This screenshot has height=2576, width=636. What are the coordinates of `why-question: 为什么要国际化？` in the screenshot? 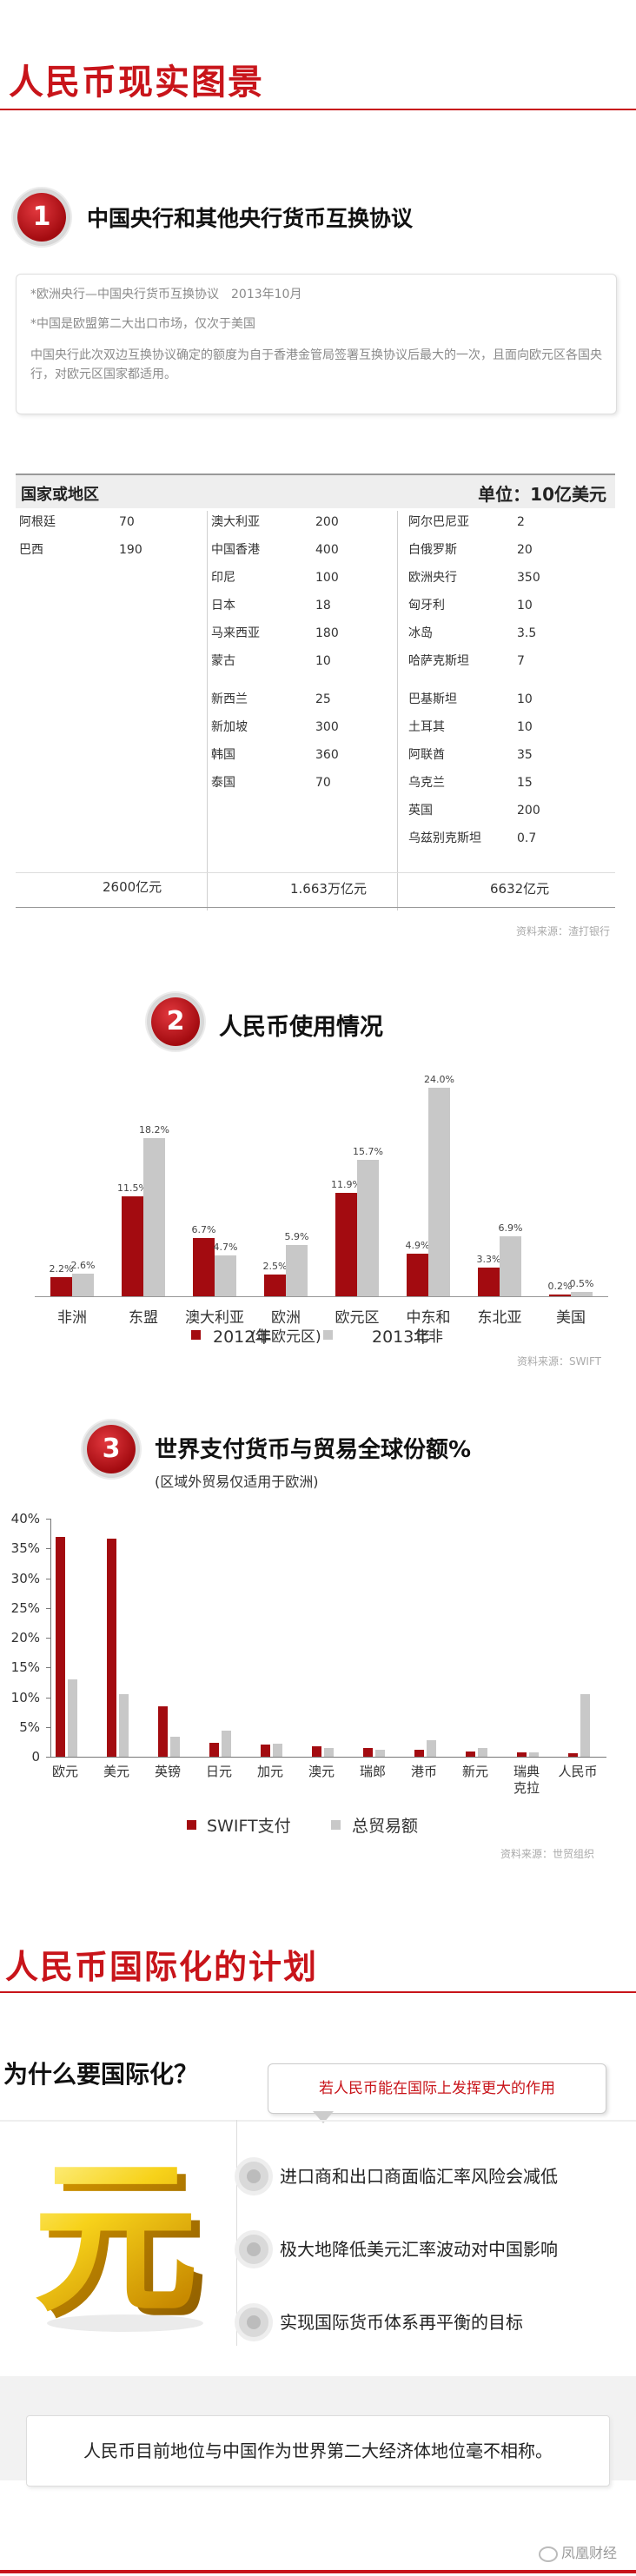 It's located at (101, 2074).